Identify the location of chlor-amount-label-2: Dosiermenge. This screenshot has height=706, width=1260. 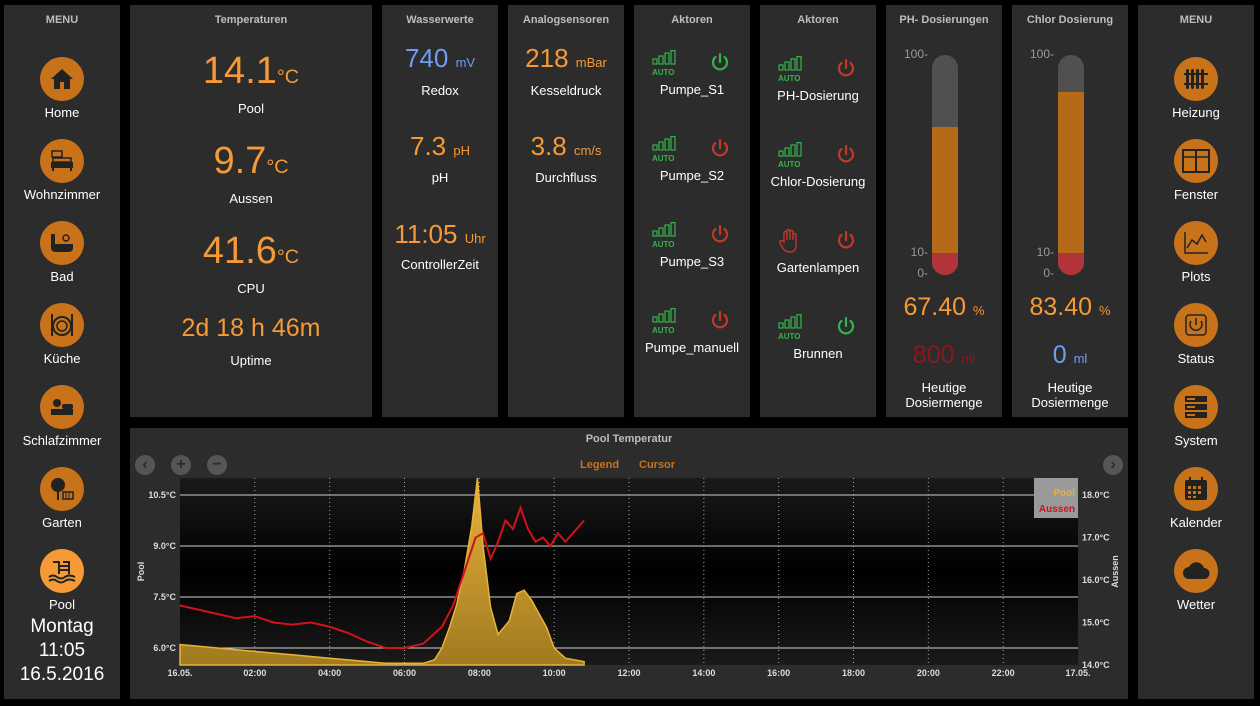
(1070, 402).